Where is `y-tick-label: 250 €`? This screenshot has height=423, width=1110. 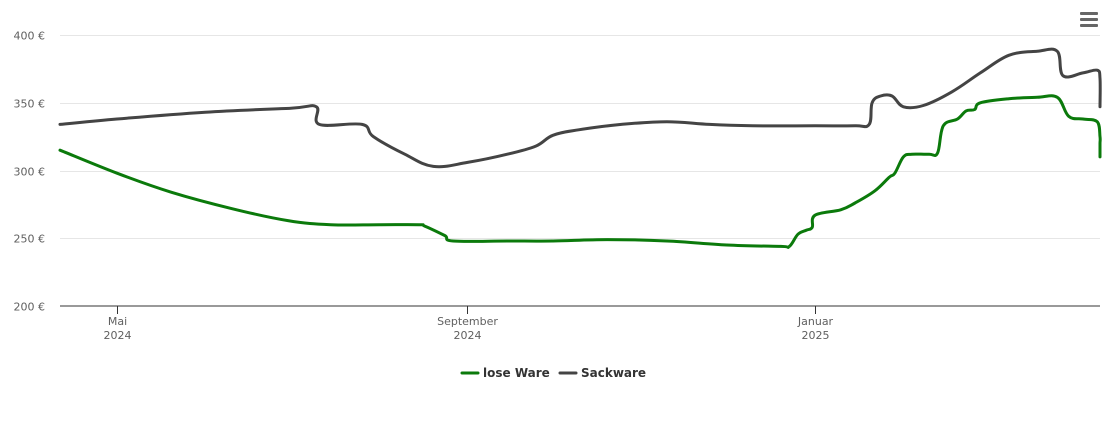
y-tick-label: 250 € is located at coordinates (30, 239).